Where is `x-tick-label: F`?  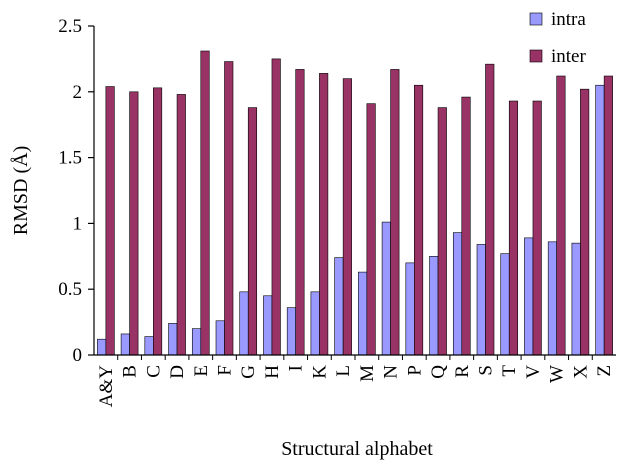 x-tick-label: F is located at coordinates (225, 370).